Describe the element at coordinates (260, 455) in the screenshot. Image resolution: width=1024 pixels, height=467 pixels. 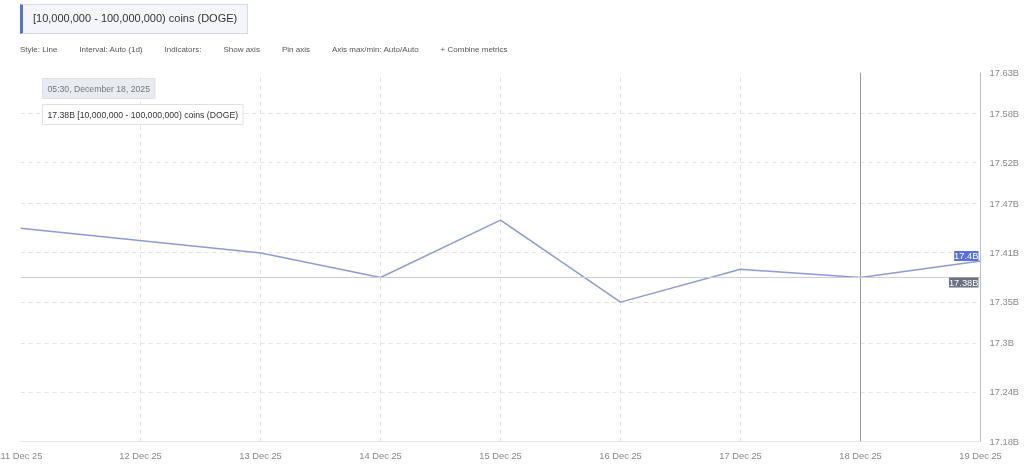
I see `x-tick-label: 13 Dec 25` at that location.